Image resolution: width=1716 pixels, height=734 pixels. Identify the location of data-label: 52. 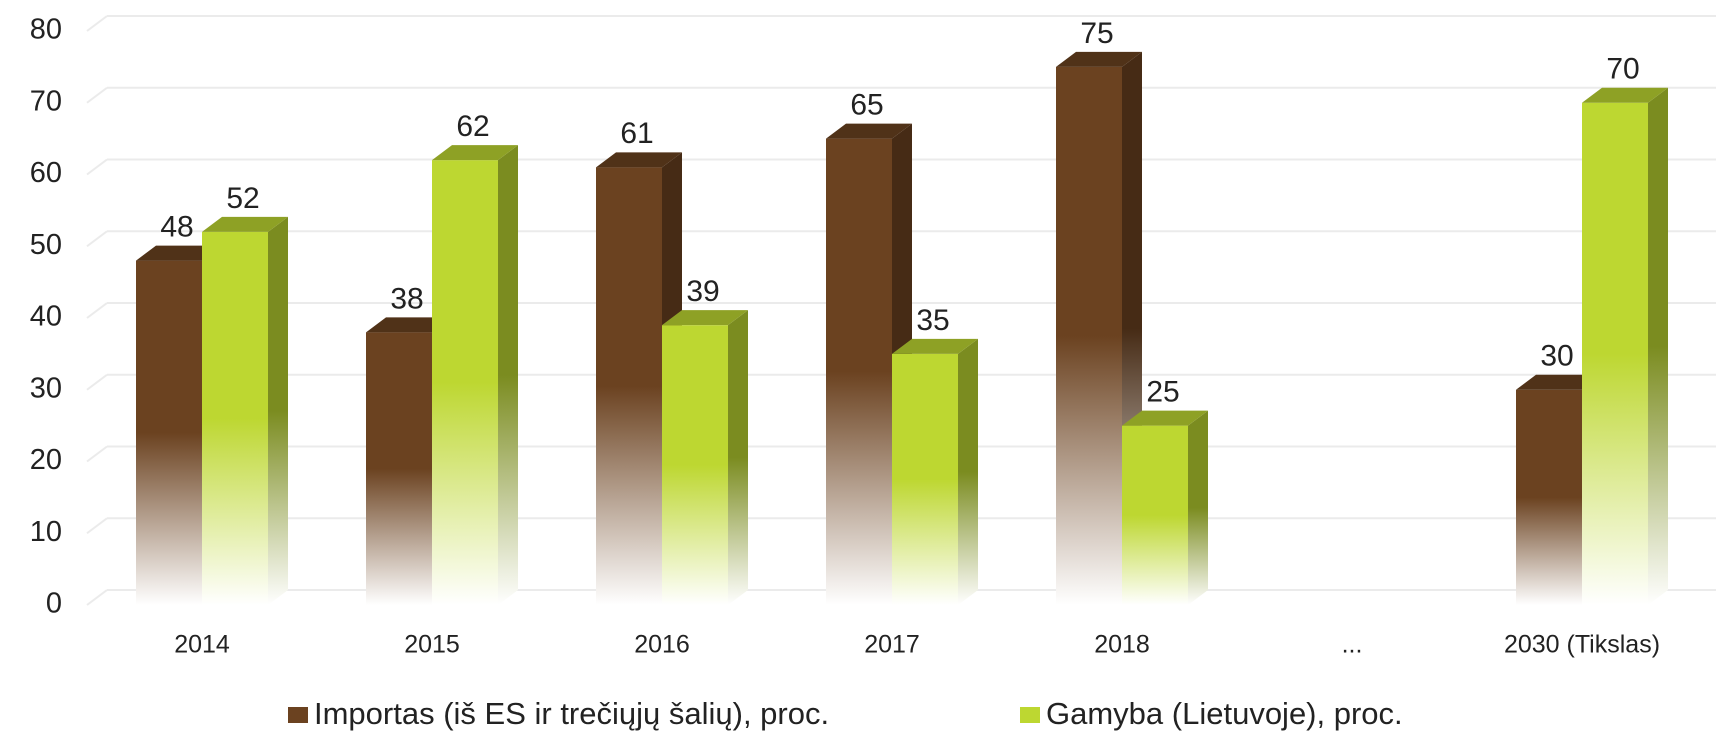
(242, 198).